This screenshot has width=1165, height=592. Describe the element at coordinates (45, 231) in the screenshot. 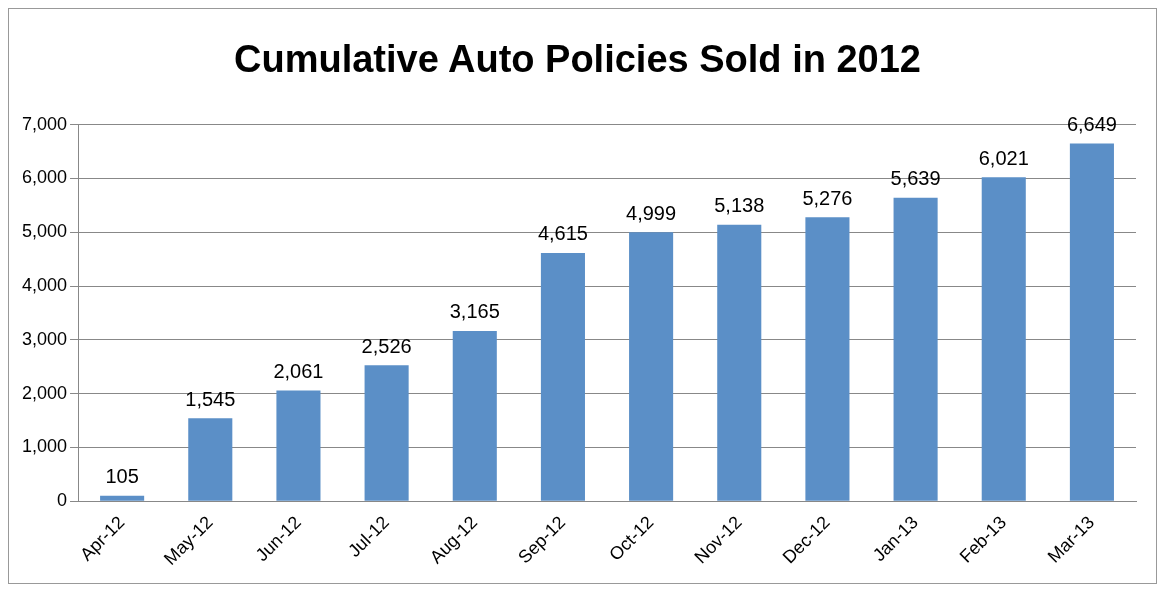

I see `y-tick-label: 5,000` at that location.